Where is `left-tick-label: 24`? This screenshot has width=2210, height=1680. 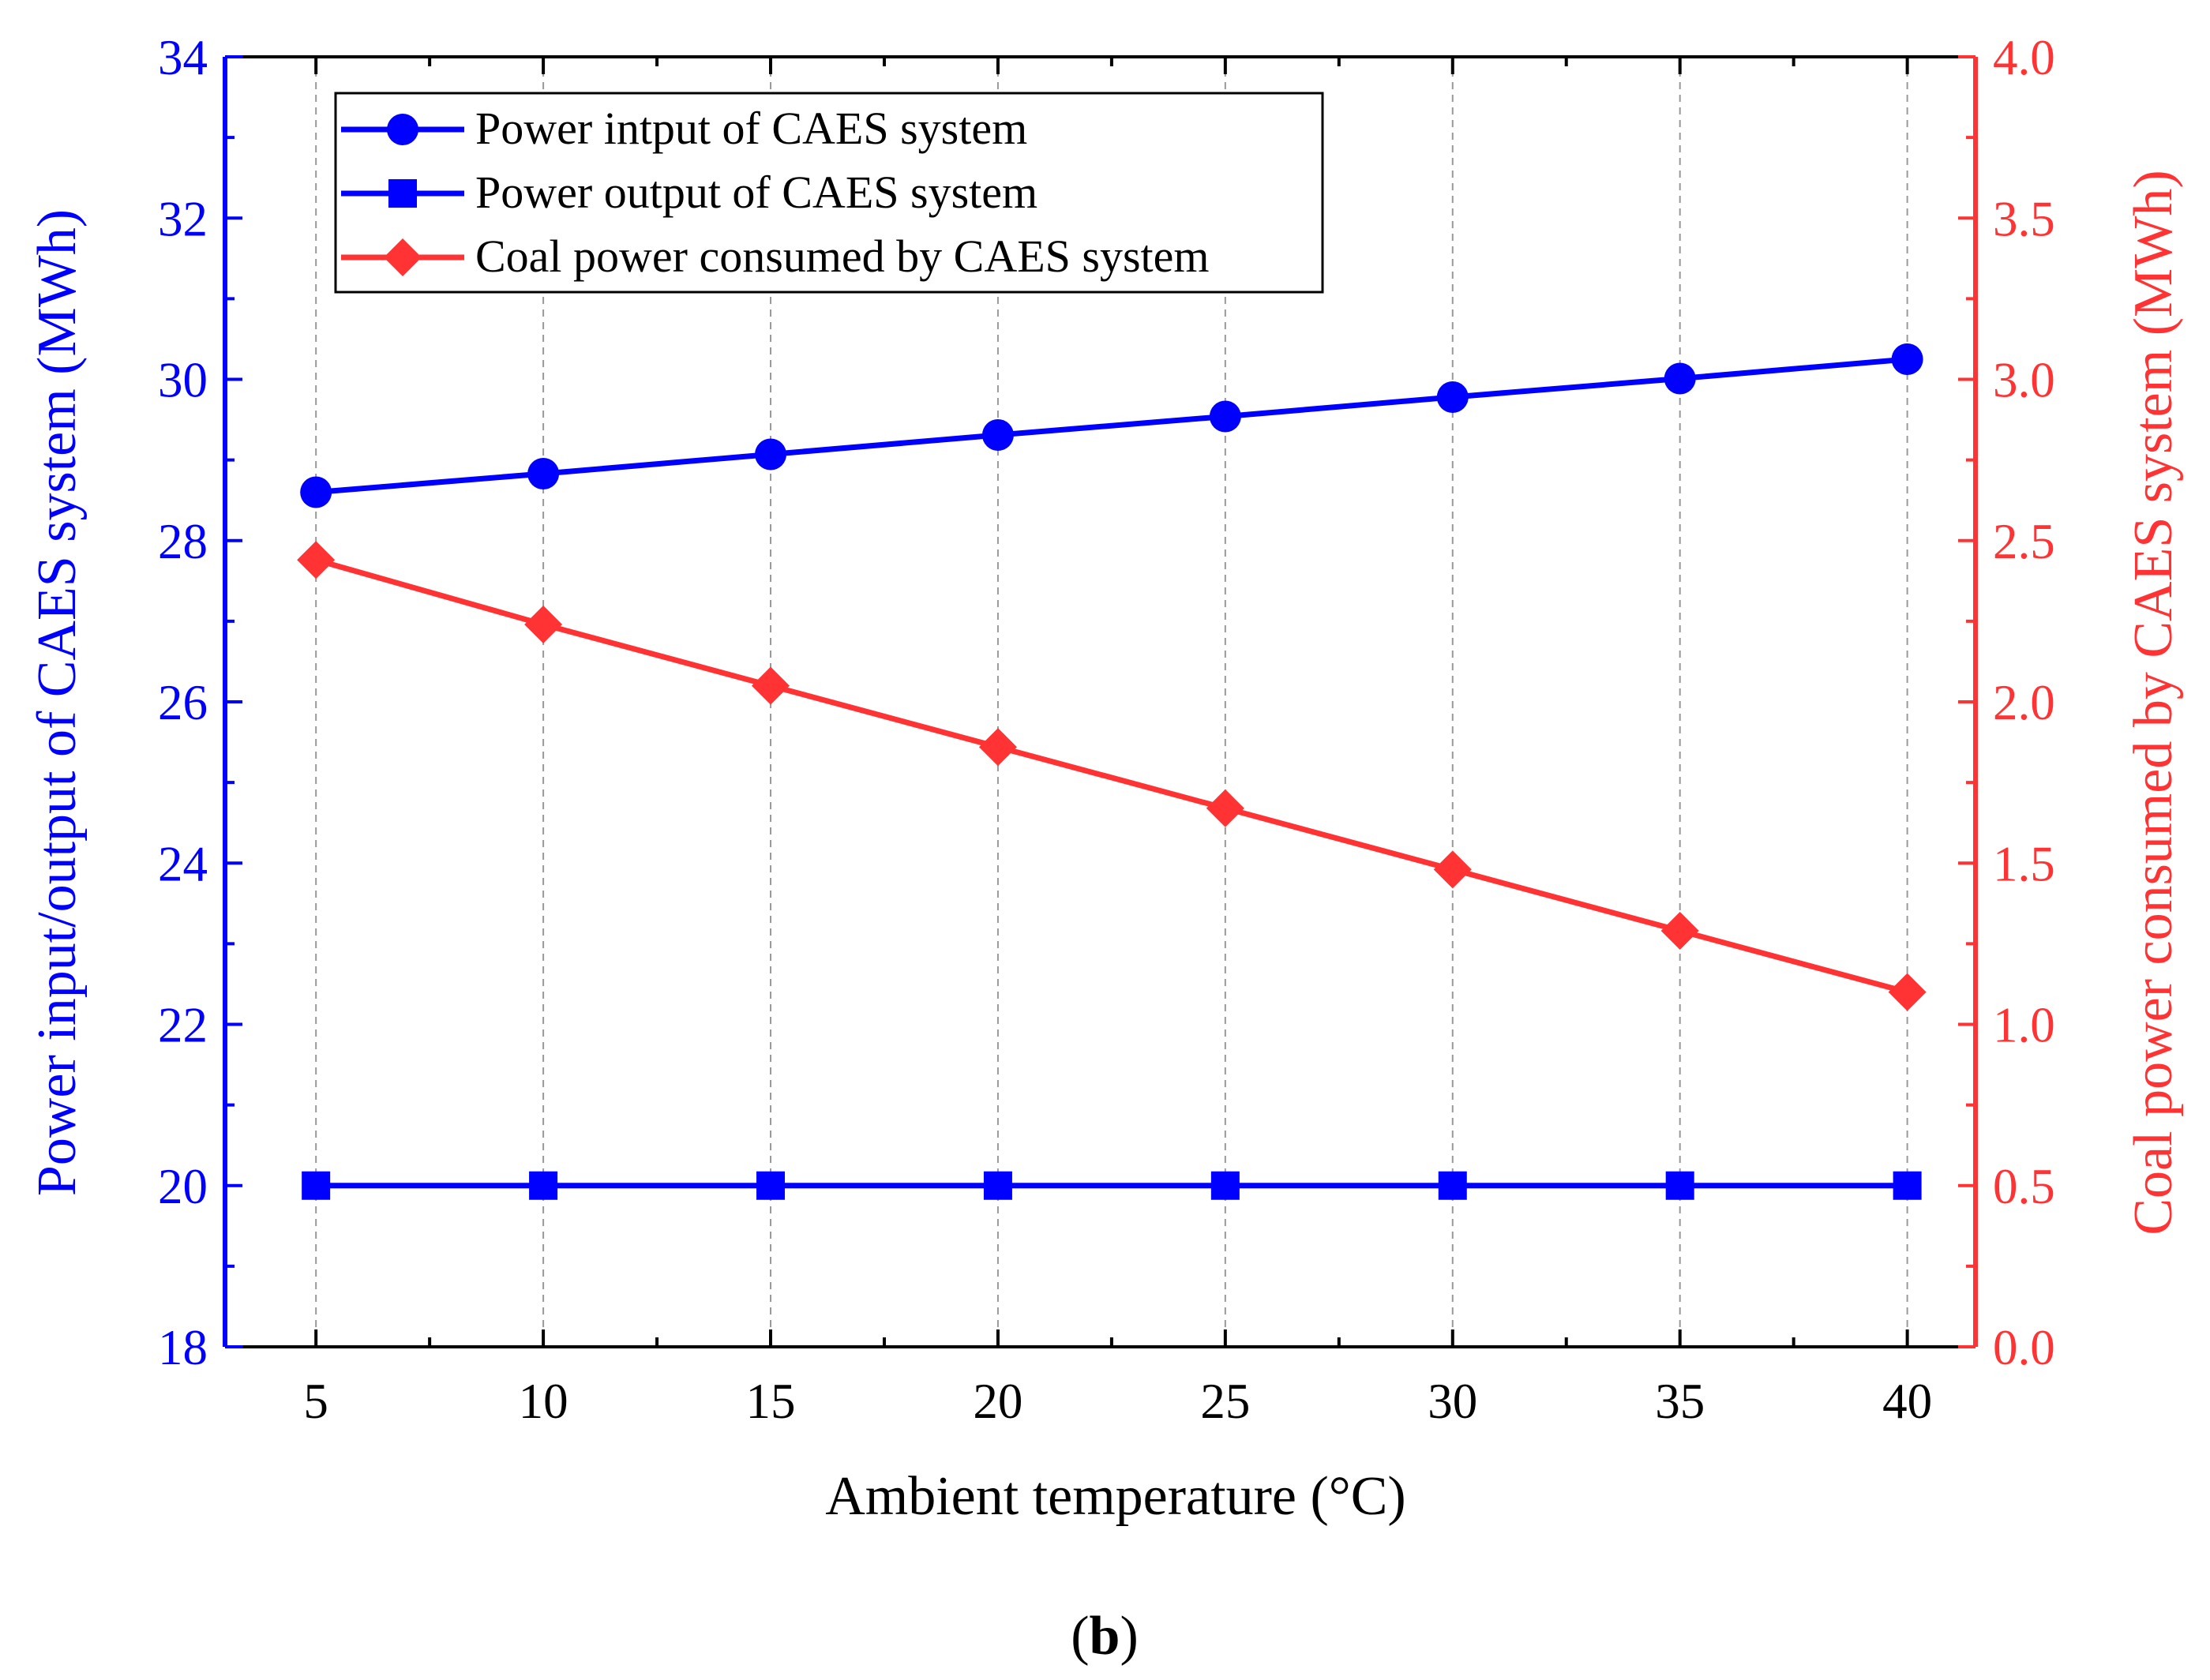 left-tick-label: 24 is located at coordinates (183, 863).